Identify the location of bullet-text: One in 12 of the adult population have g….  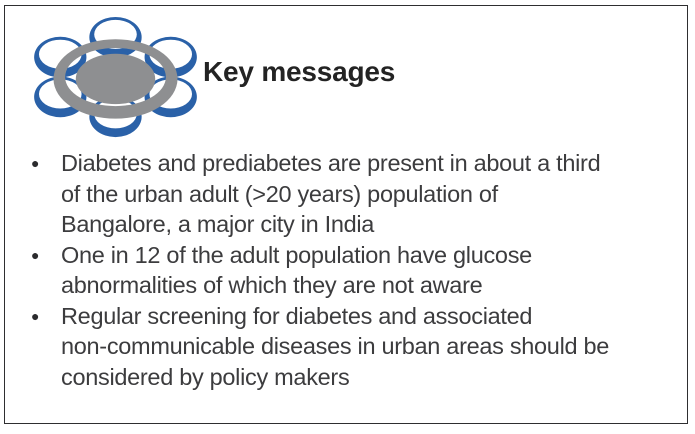
(296, 270).